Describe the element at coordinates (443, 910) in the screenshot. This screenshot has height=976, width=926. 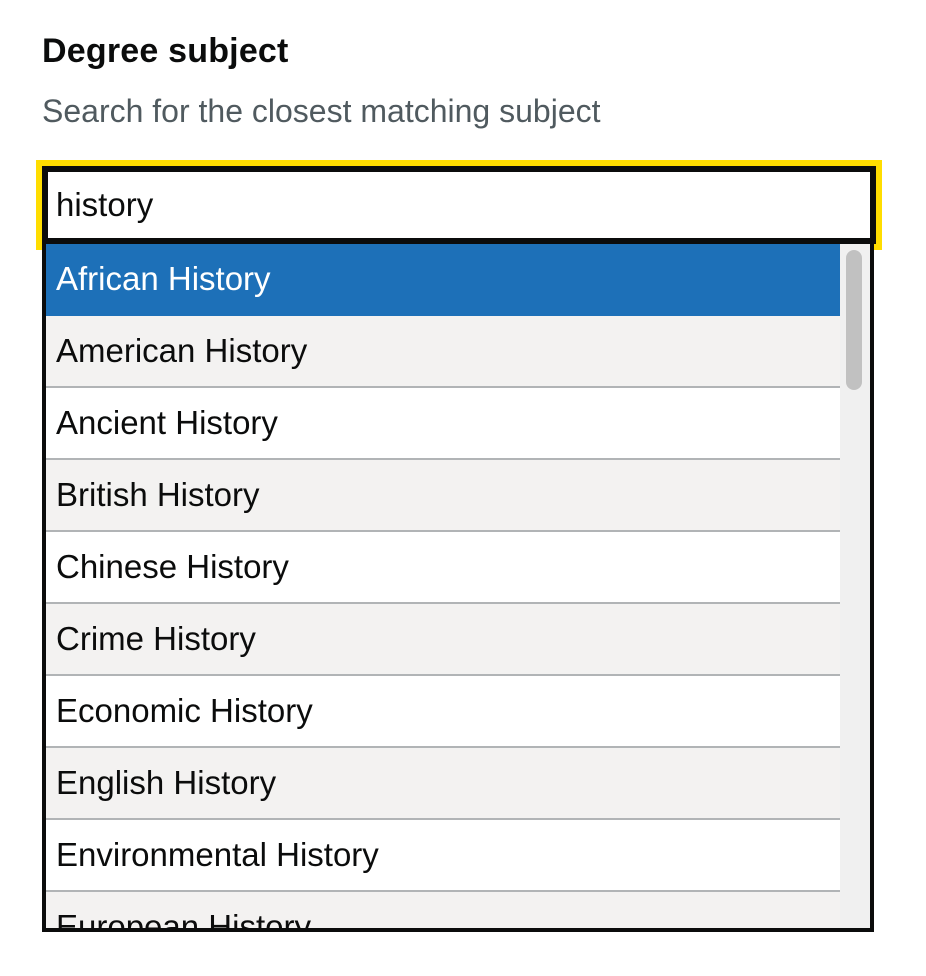
I see `list-item: European History` at that location.